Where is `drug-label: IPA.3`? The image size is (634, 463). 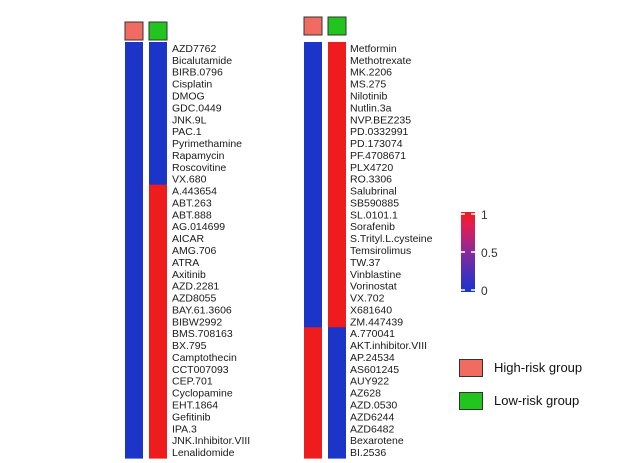 drug-label: IPA.3 is located at coordinates (184, 429).